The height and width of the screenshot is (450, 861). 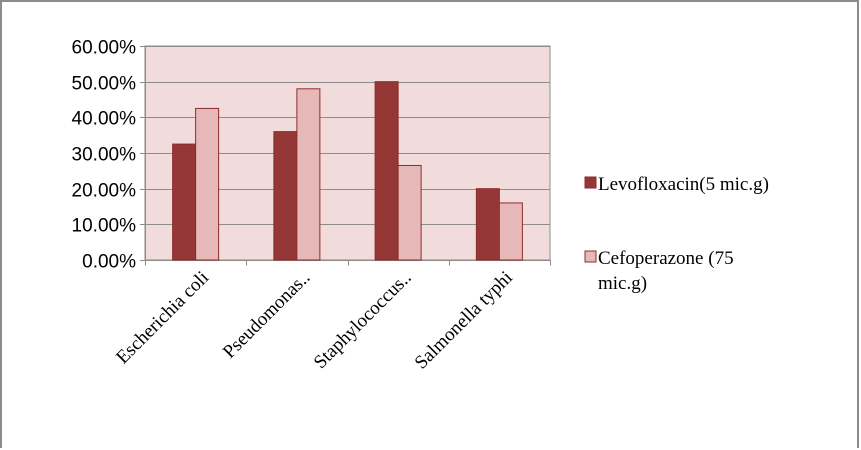 What do you see at coordinates (266, 314) in the screenshot?
I see `category-label: Pseudomonas..` at bounding box center [266, 314].